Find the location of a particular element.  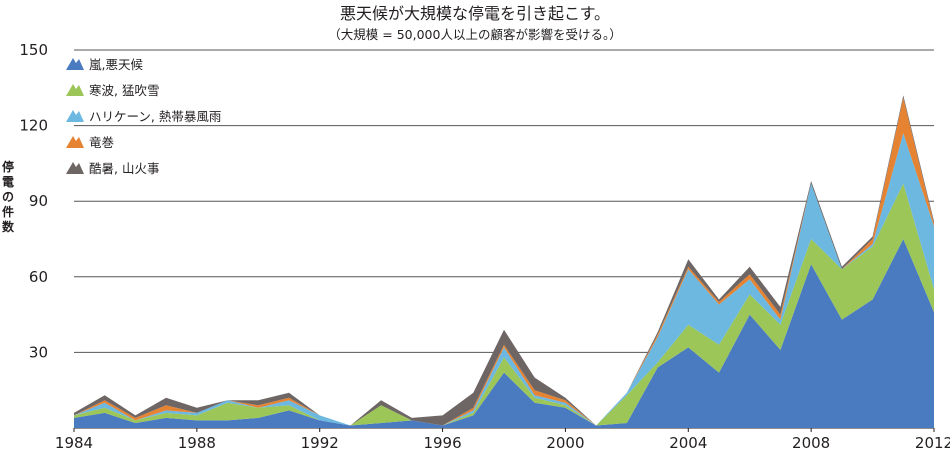

legend-label: 竜巻 is located at coordinates (102, 142).